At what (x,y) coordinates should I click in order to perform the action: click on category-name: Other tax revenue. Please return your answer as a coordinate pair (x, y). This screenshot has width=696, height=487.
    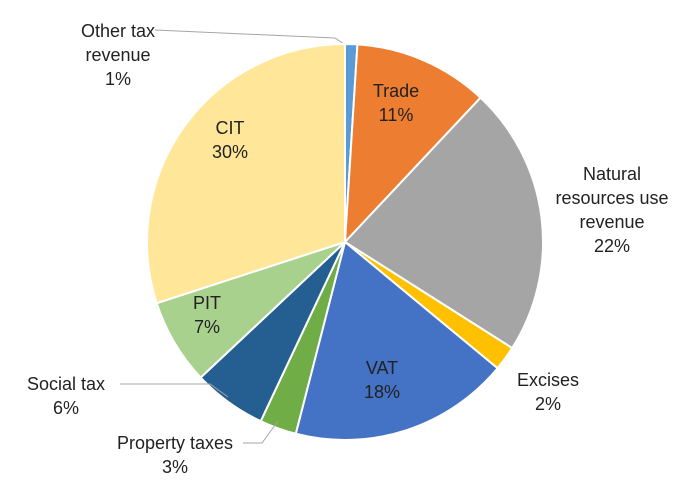
    Looking at the image, I should click on (118, 43).